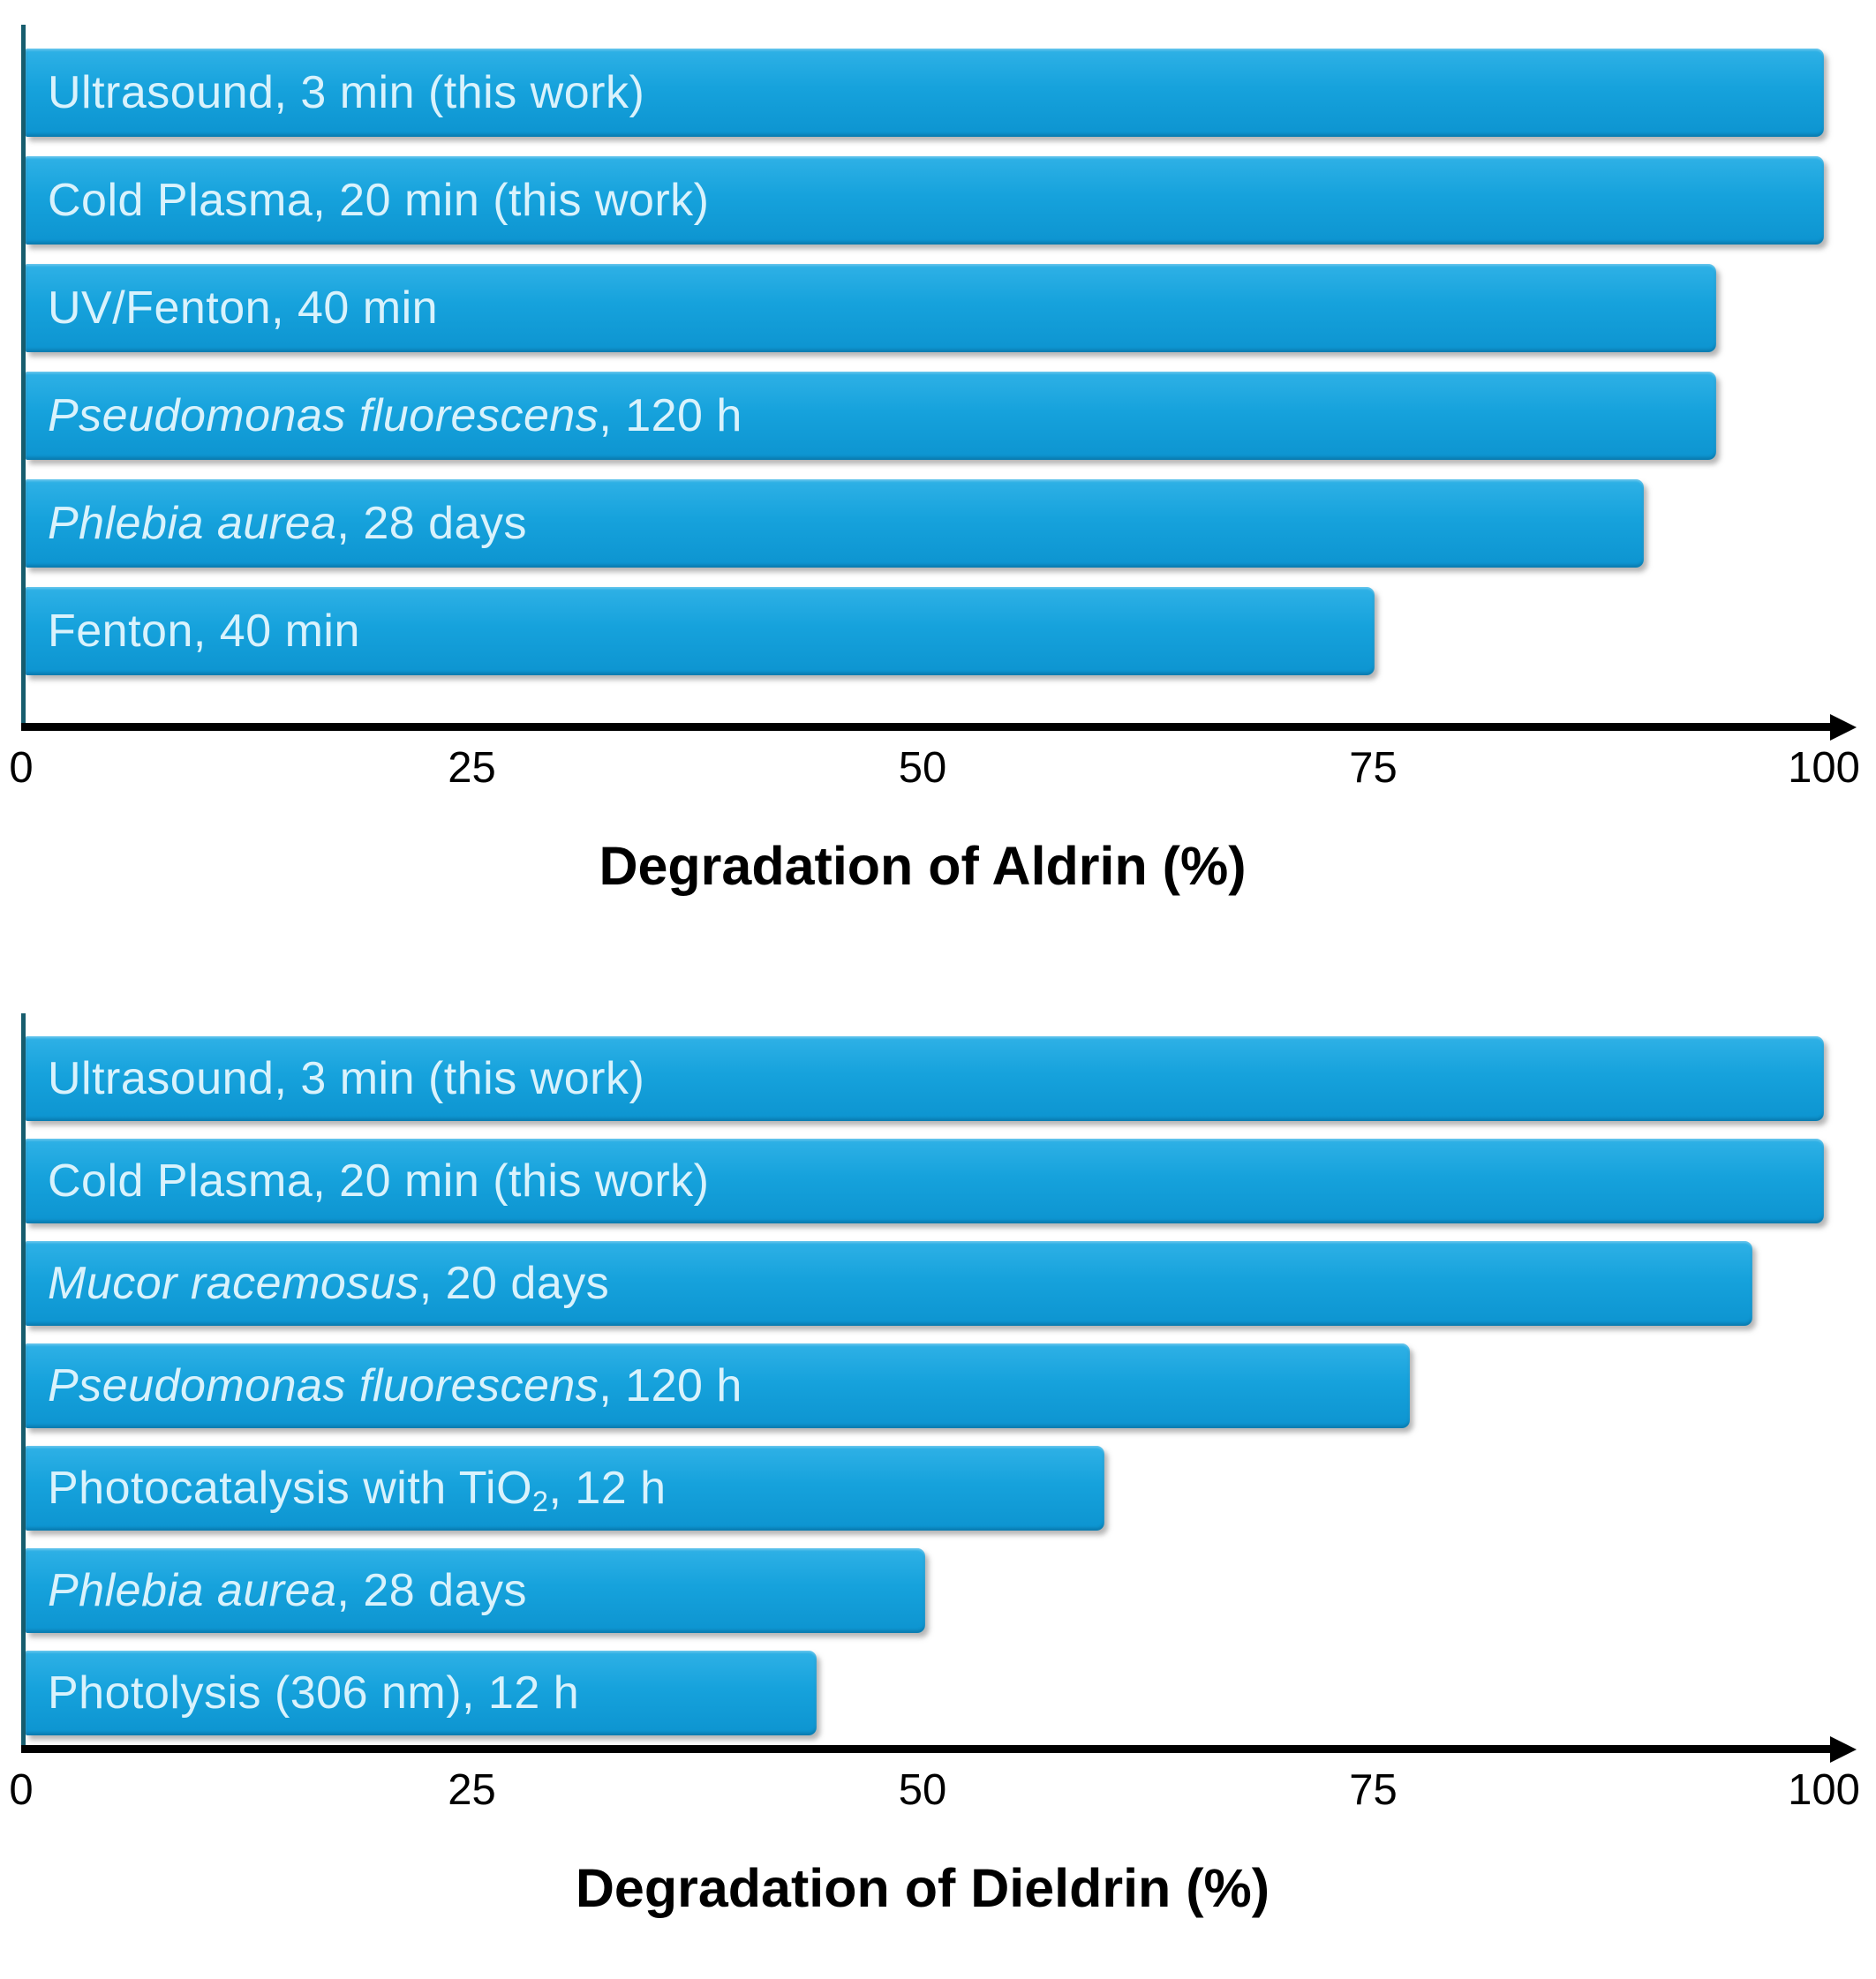 This screenshot has width=1876, height=1979. I want to click on bar-row: Mucor racemosus, 20 days, so click(925, 1283).